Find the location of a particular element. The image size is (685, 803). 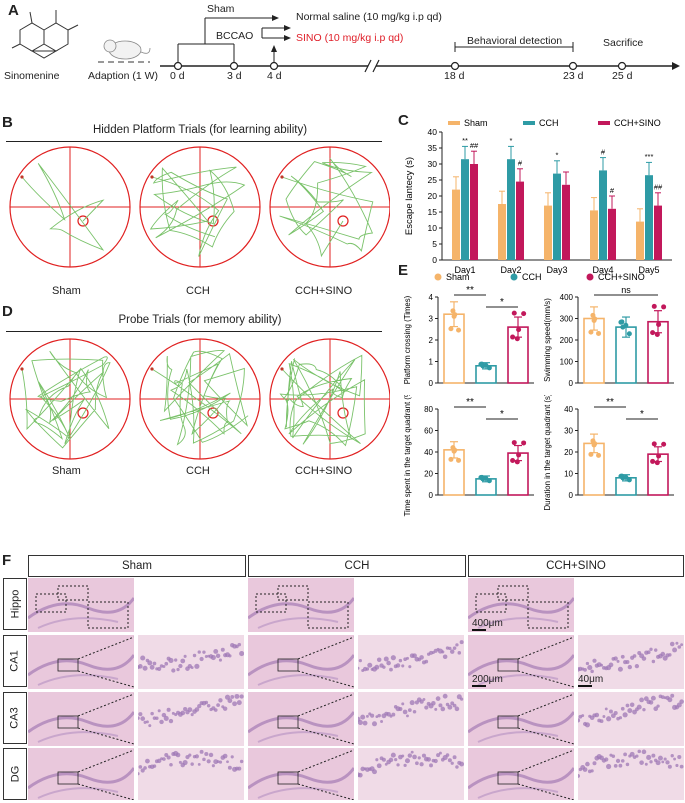

bar-CCH-Day5 is located at coordinates (649, 217).